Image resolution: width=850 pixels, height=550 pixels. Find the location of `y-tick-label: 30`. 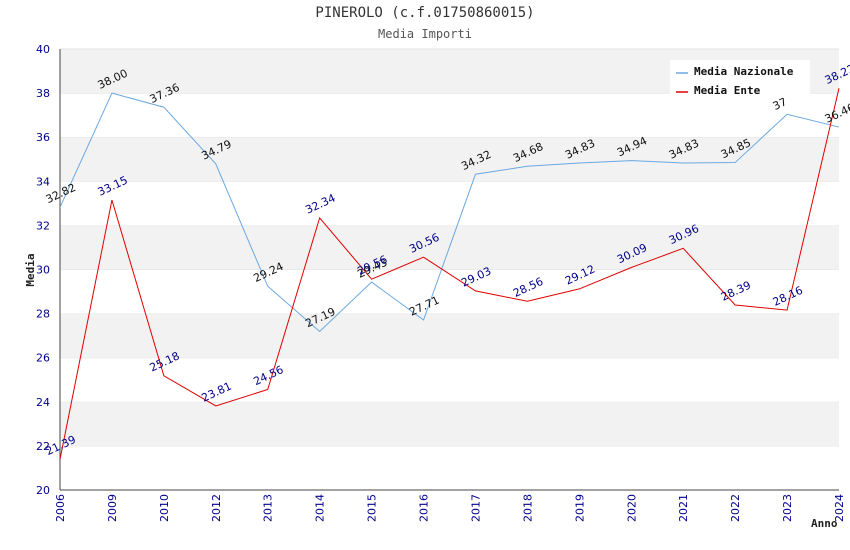

y-tick-label: 30 is located at coordinates (43, 270).